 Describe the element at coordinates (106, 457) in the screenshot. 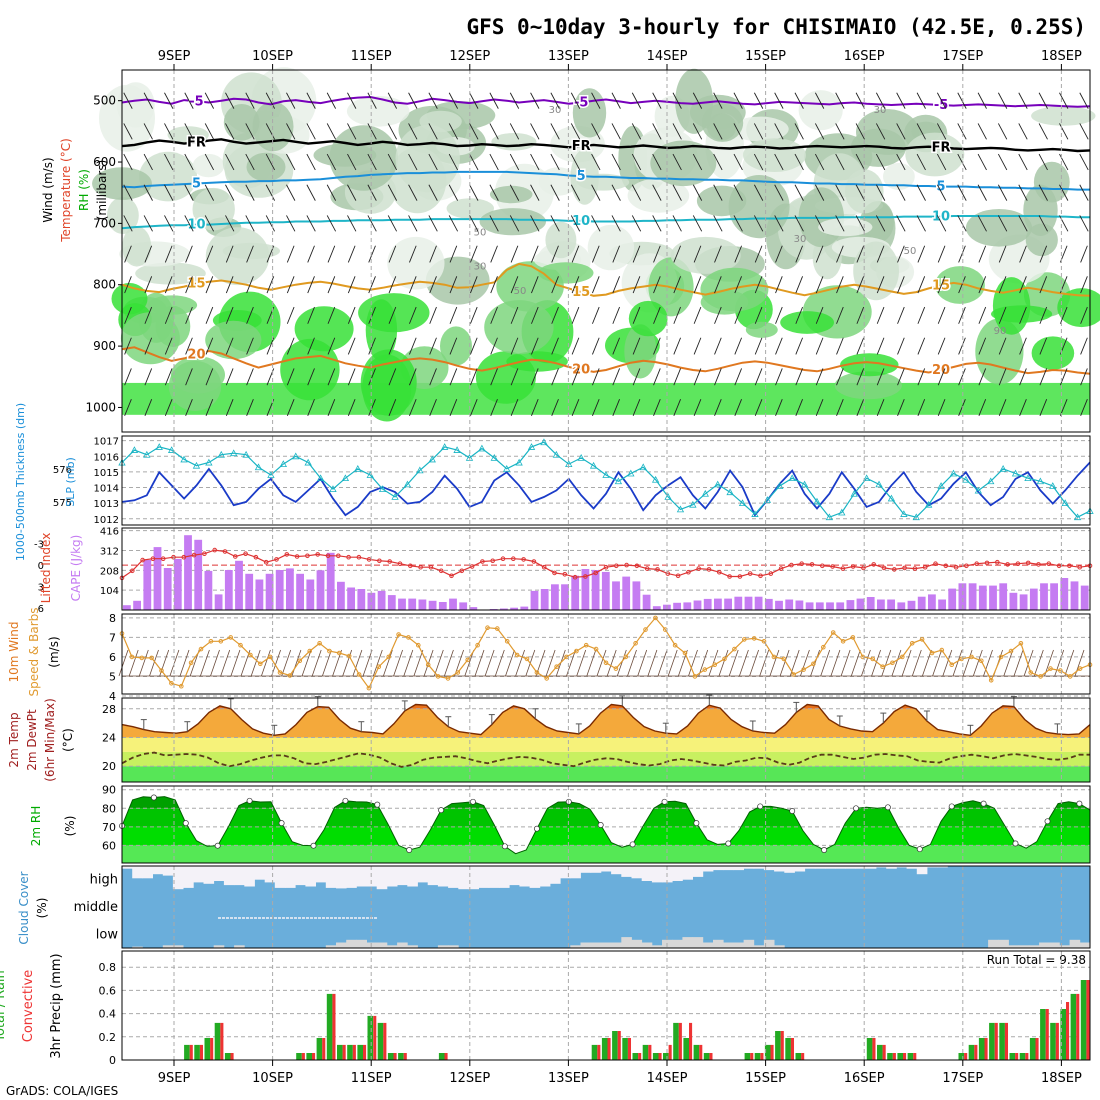

I see `slp-tick-label: 1016` at that location.